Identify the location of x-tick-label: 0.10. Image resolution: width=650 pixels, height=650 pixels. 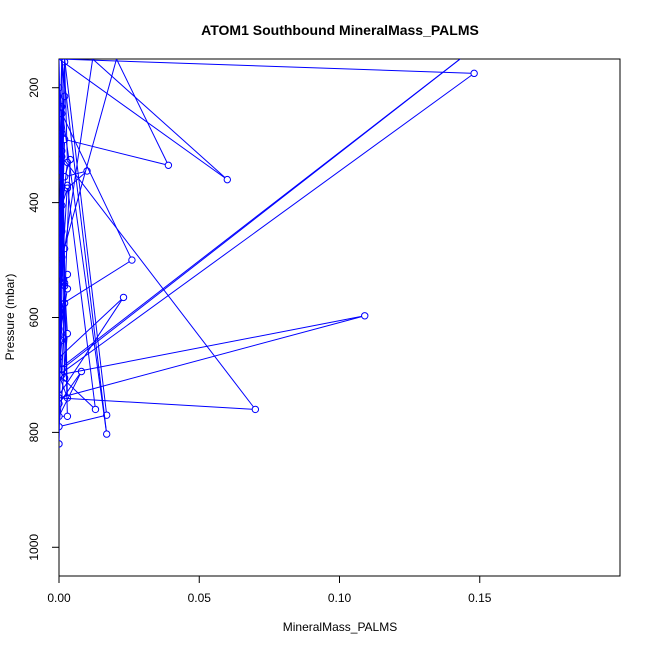
(340, 598).